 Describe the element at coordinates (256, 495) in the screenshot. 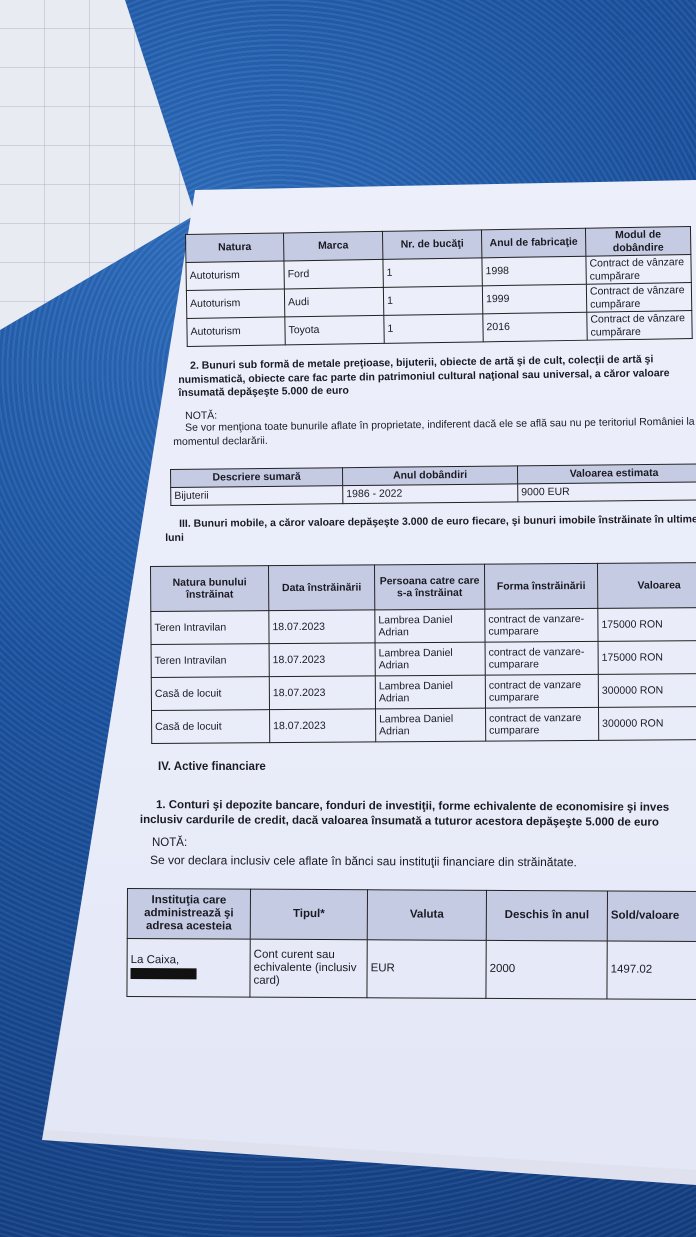

I see `cell: Bijuterii` at that location.